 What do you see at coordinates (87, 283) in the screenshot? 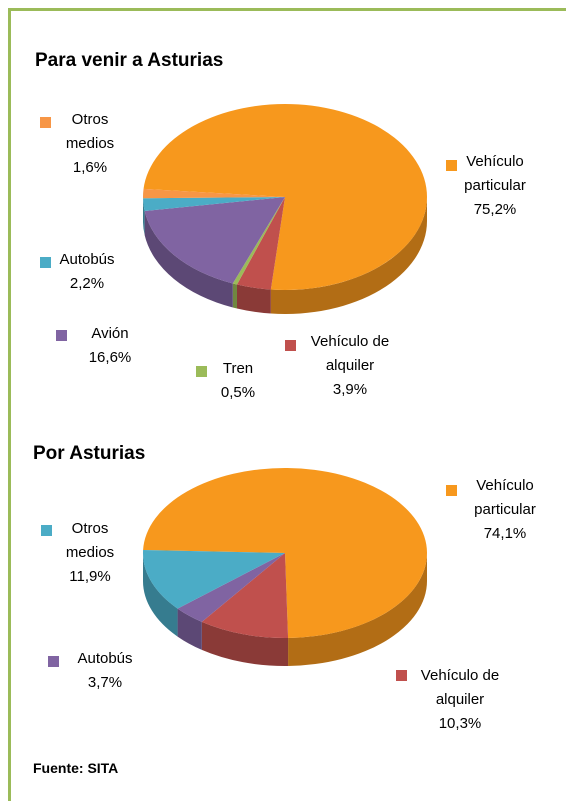
I see `value-label: 2,2%` at bounding box center [87, 283].